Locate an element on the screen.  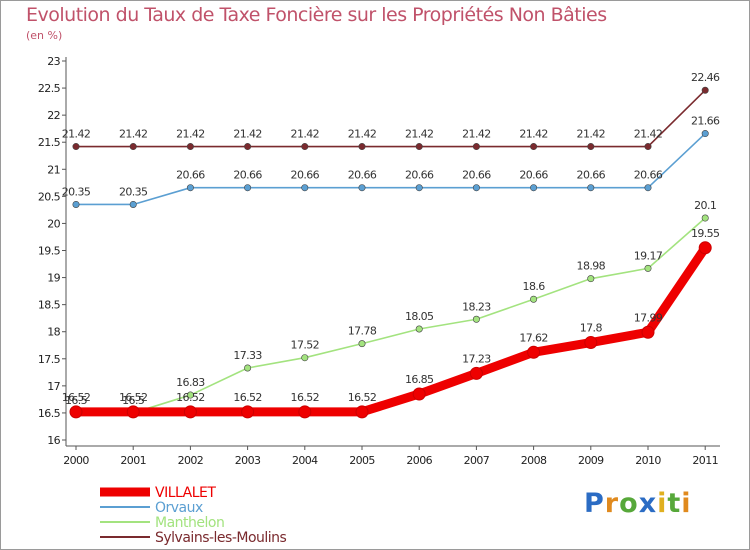
x-tick-label: 2008 is located at coordinates (534, 460).